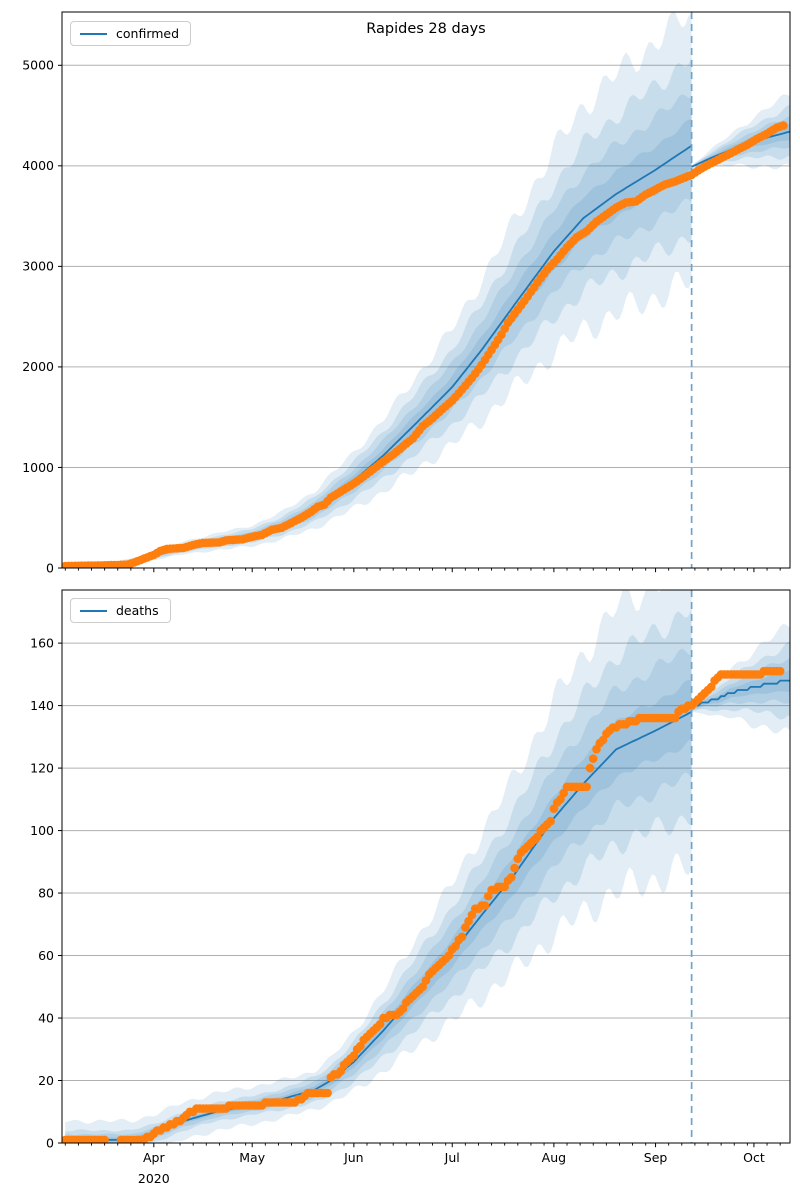  I want to click on y-tick-label: 100, so click(42, 830).